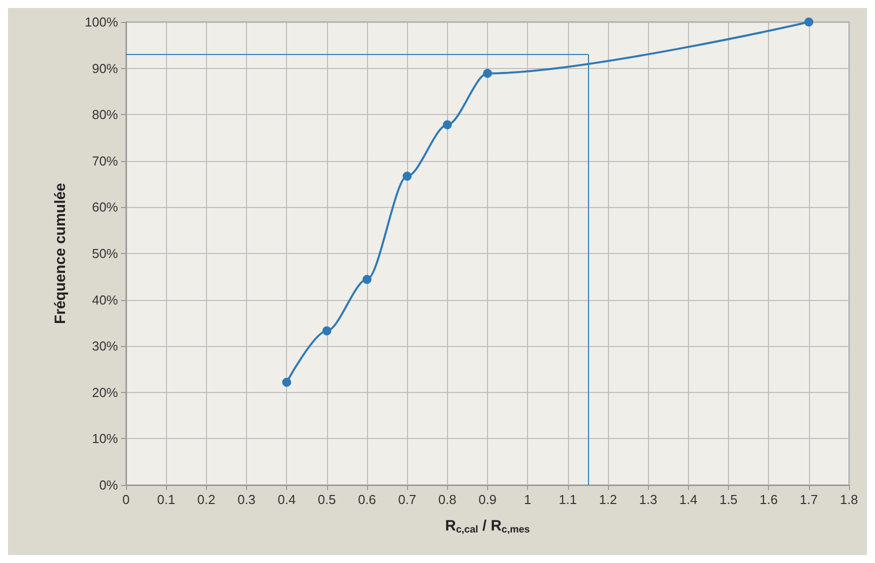  Describe the element at coordinates (648, 499) in the screenshot. I see `x-tick-label: 1.3` at that location.